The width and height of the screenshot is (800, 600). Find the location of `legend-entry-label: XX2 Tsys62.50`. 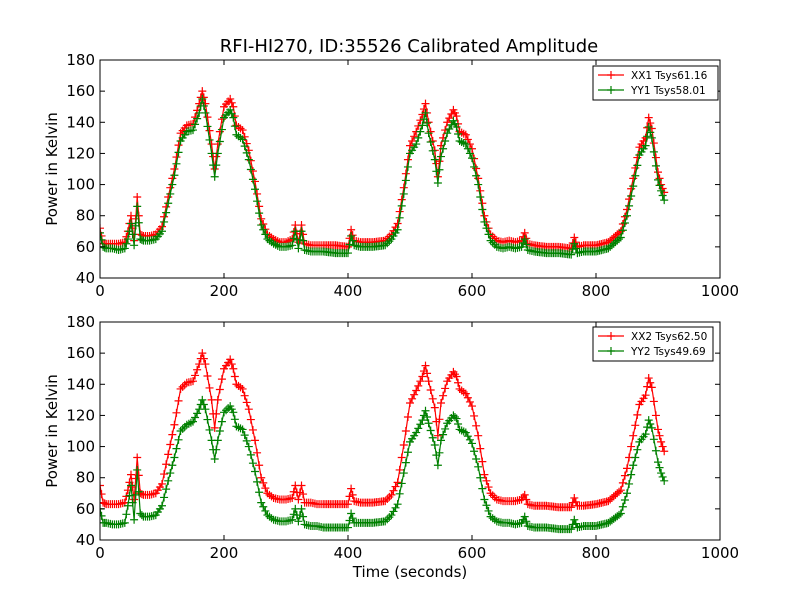

legend-entry-label: XX2 Tsys62.50 is located at coordinates (669, 337).